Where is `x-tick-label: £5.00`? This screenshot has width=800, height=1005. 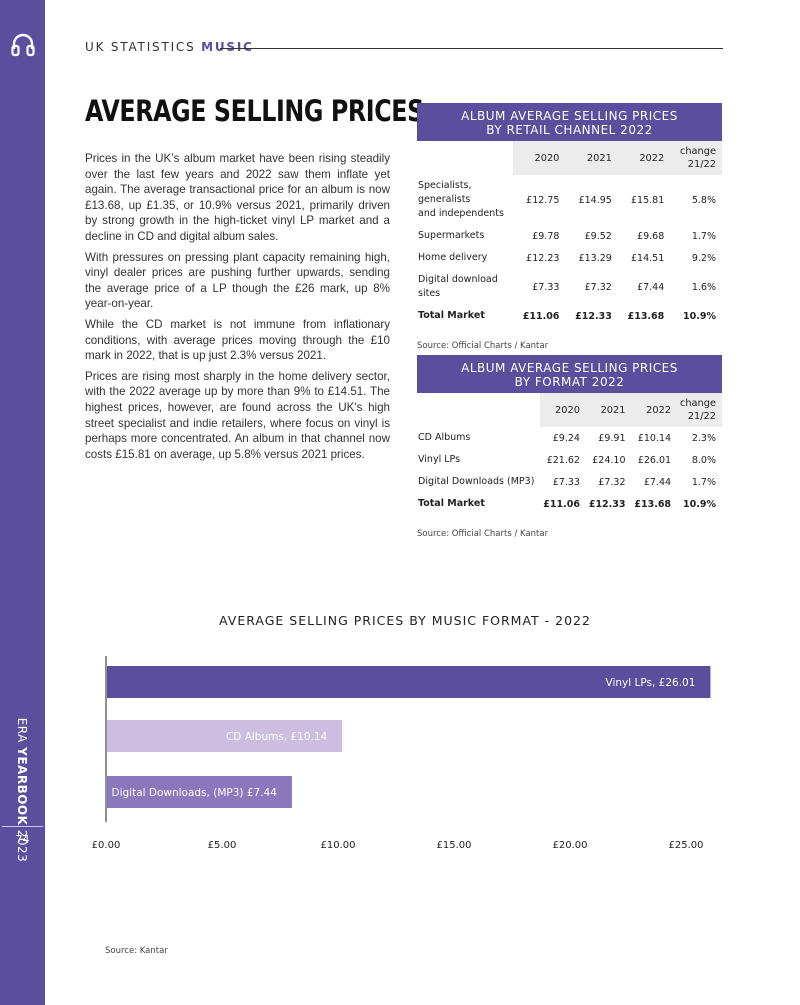
x-tick-label: £5.00 is located at coordinates (222, 845).